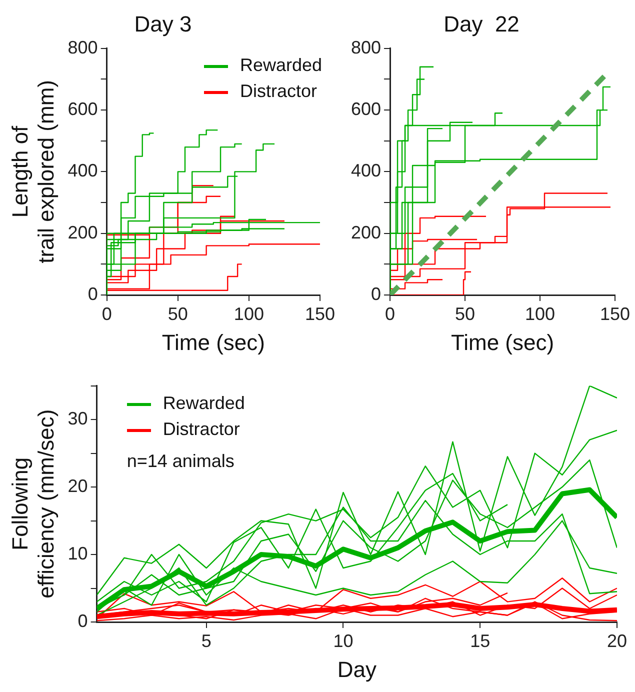 The width and height of the screenshot is (635, 692). What do you see at coordinates (482, 23) in the screenshot?
I see `chart-title: Day 22` at bounding box center [482, 23].